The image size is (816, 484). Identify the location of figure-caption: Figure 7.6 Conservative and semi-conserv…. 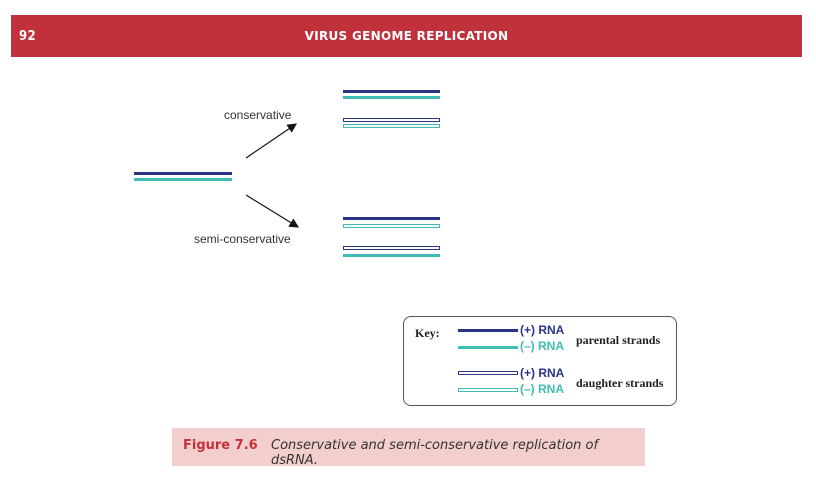
(408, 448).